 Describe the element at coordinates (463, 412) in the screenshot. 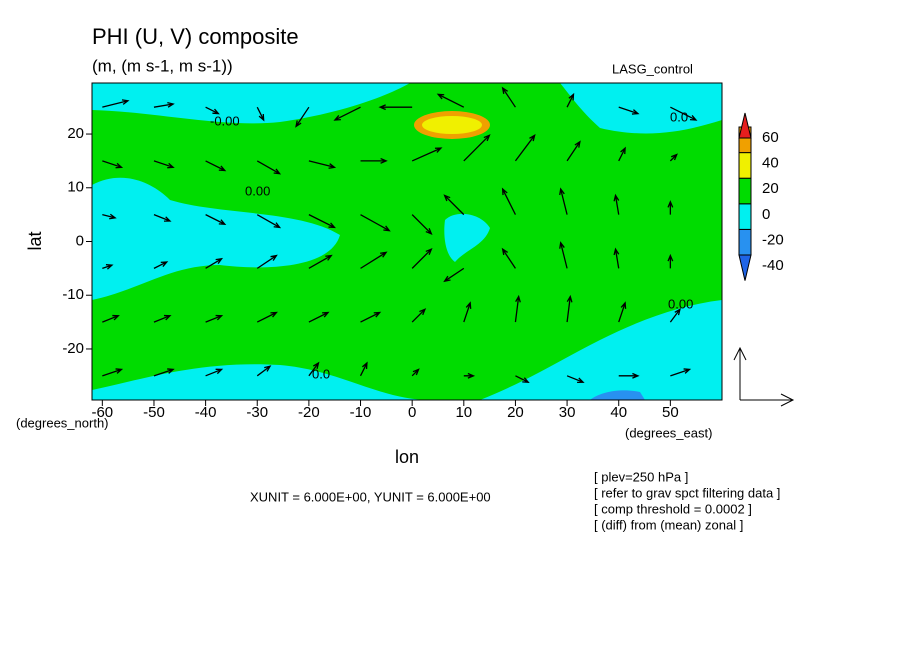

I see `x-tick-label: 10` at that location.